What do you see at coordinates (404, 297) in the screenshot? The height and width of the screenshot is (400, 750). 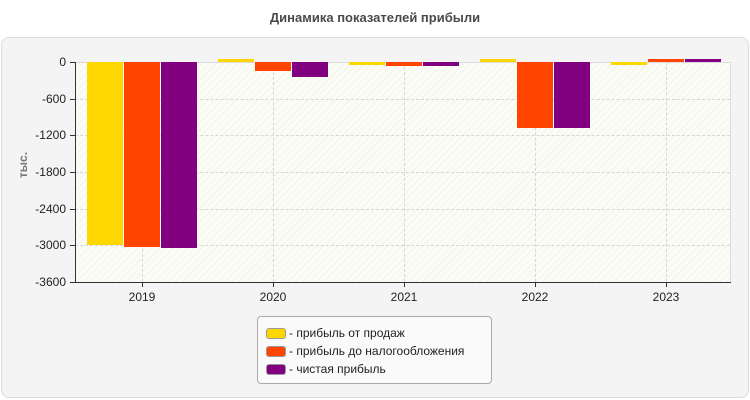 I see `x-tick-label: 2021` at bounding box center [404, 297].